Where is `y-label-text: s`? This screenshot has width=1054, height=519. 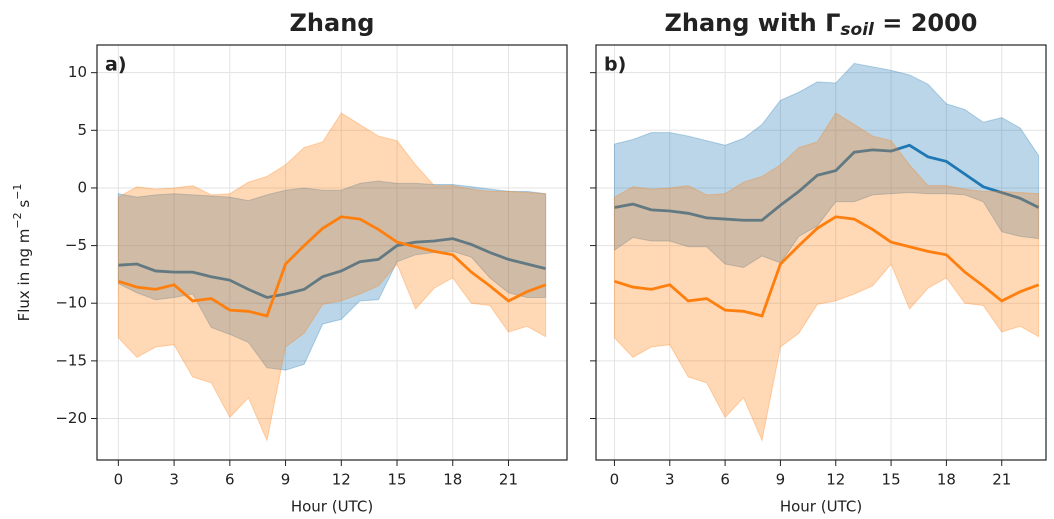
y-label-text: s is located at coordinates (24, 206).